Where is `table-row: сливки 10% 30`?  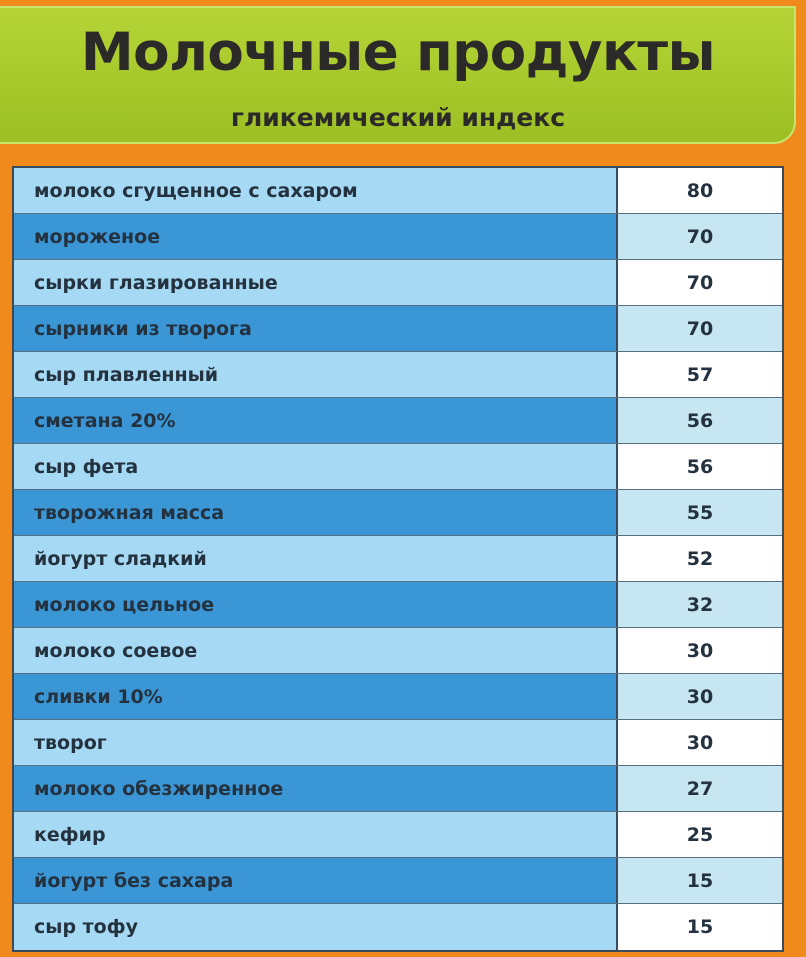
table-row: сливки 10% 30 is located at coordinates (398, 697).